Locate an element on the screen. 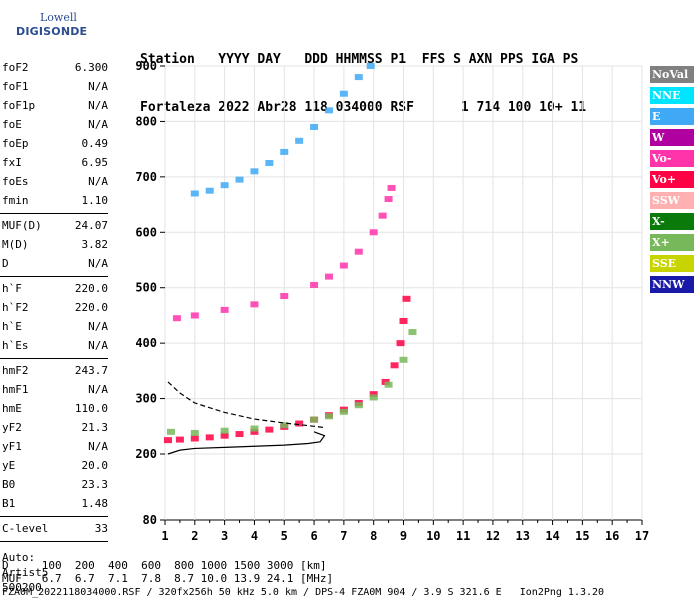 The height and width of the screenshot is (600, 700). y-tick-label: 900 is located at coordinates (146, 66).